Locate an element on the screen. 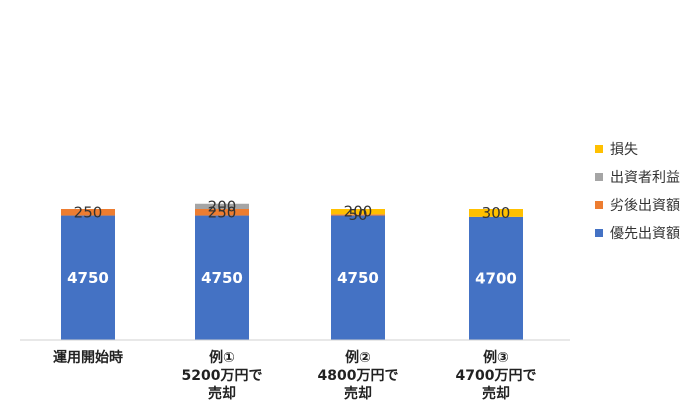 The height and width of the screenshot is (420, 700). category-label: 5200万円で is located at coordinates (222, 376).